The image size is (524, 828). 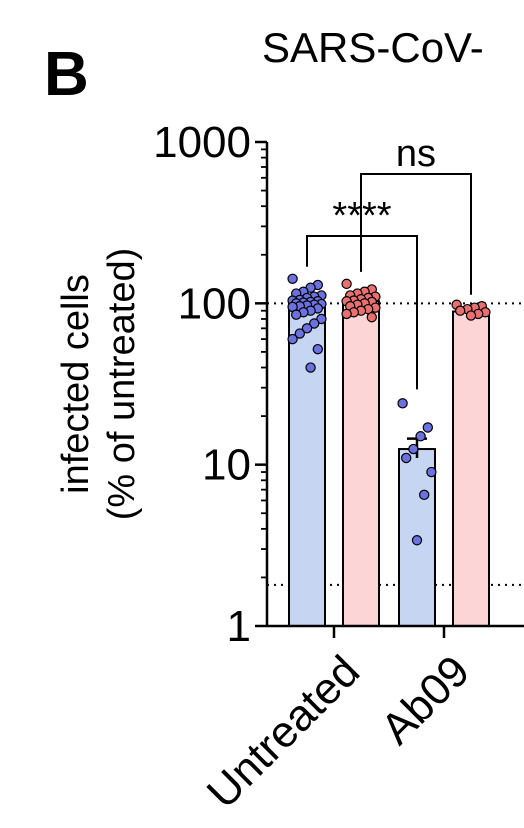 I want to click on panel-label: B, so click(x=66, y=74).